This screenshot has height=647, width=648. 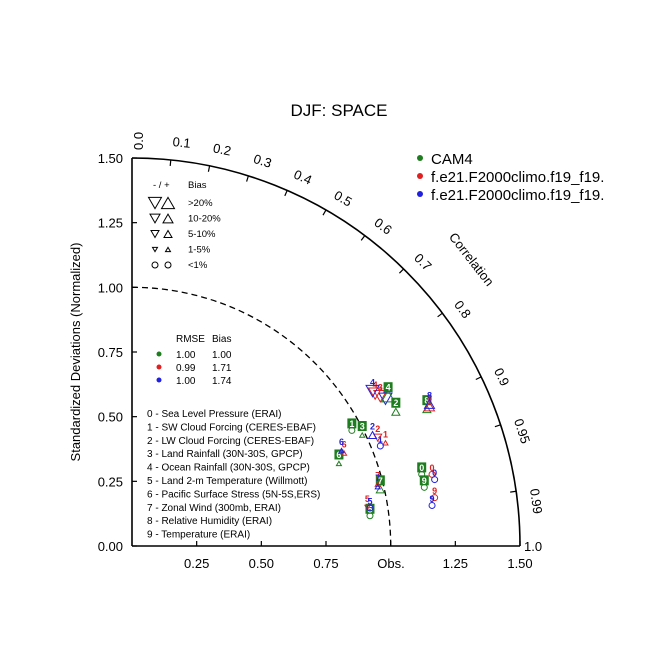 What do you see at coordinates (420, 158) in the screenshot?
I see `legend-marker-cam4` at bounding box center [420, 158].